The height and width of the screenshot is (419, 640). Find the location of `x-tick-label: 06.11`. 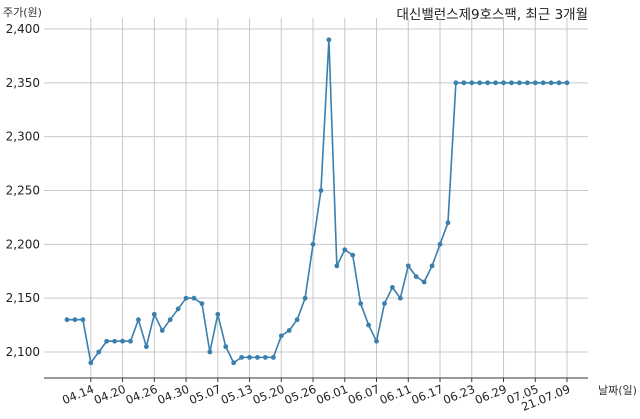

x-tick-label: 06.11 is located at coordinates (396, 394).